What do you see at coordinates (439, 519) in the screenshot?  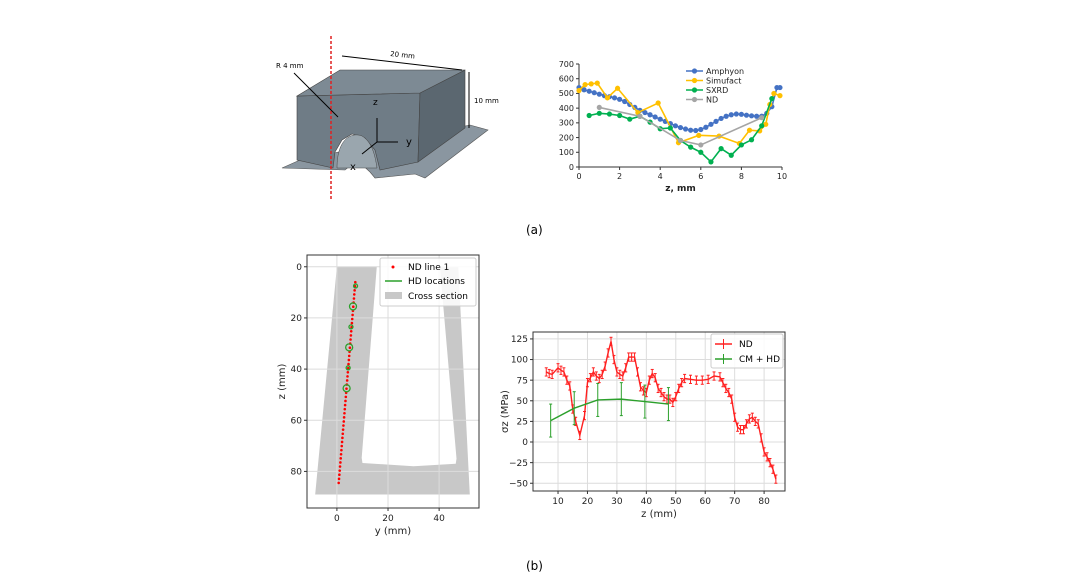 I see `x-tick-label: 40` at bounding box center [439, 519].